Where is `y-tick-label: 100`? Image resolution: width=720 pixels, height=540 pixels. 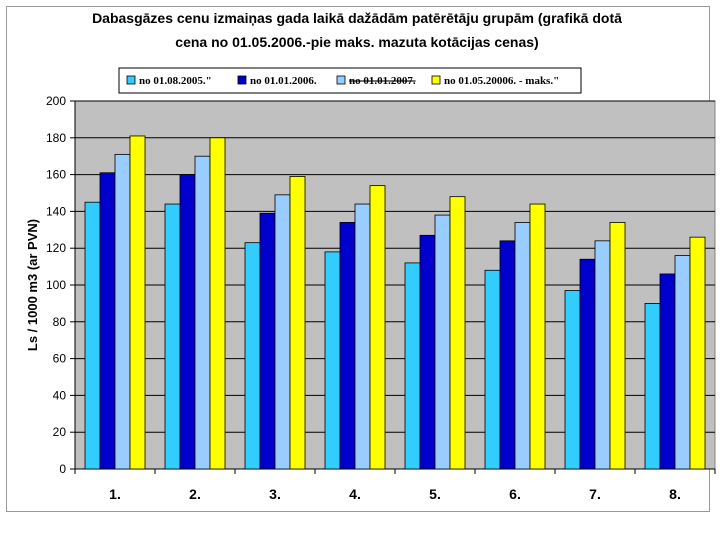 y-tick-label: 100 is located at coordinates (56, 285).